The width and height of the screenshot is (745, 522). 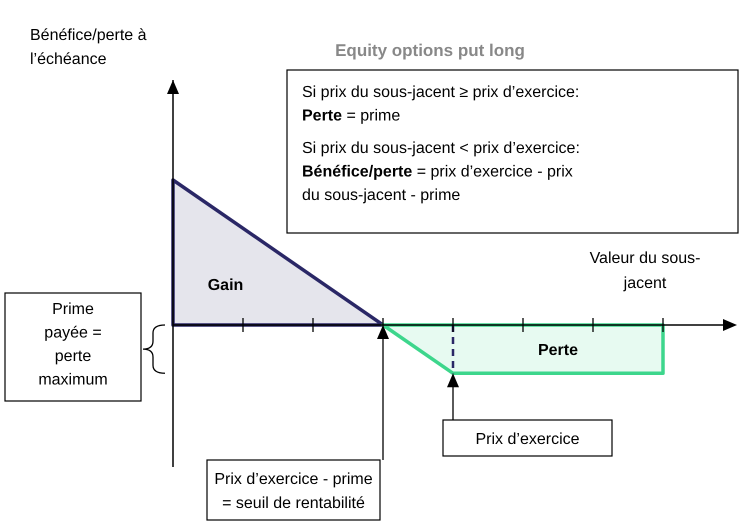 I want to click on x-axis-title: Valeur du sous-jacent, so click(x=645, y=271).